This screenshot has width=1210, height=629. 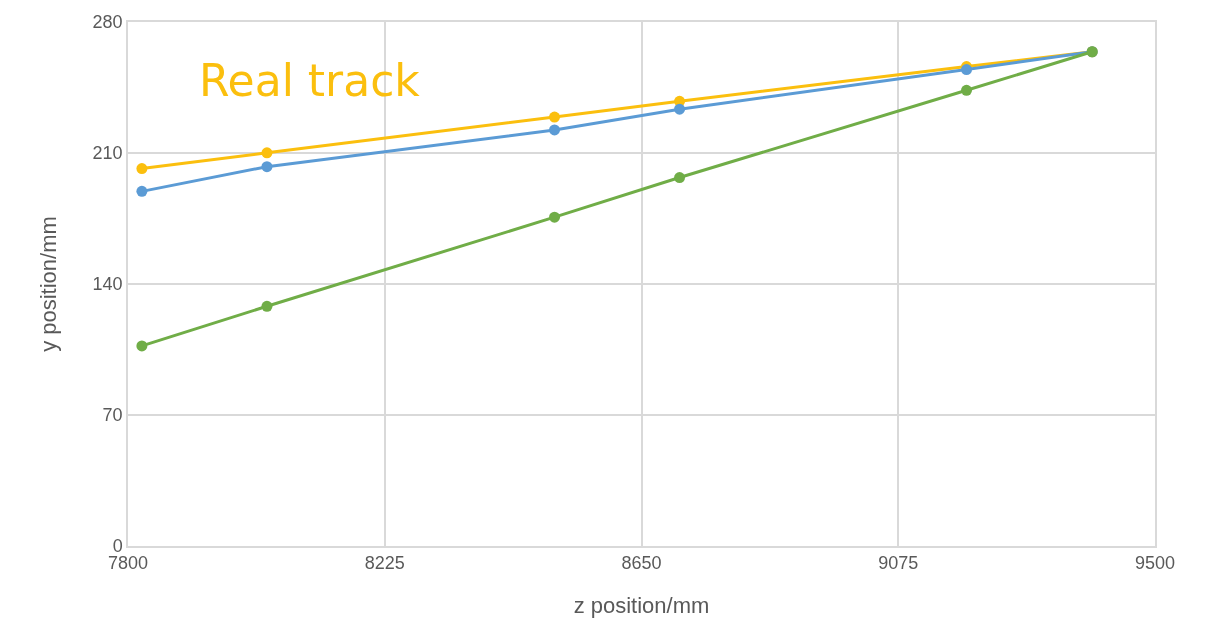 What do you see at coordinates (641, 605) in the screenshot?
I see `x-axis-title: z position/mm` at bounding box center [641, 605].